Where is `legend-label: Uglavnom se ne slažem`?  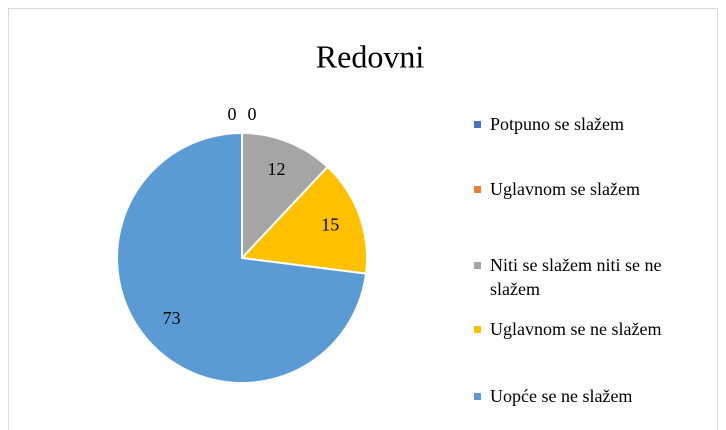
legend-label: Uglavnom se ne slažem is located at coordinates (576, 329).